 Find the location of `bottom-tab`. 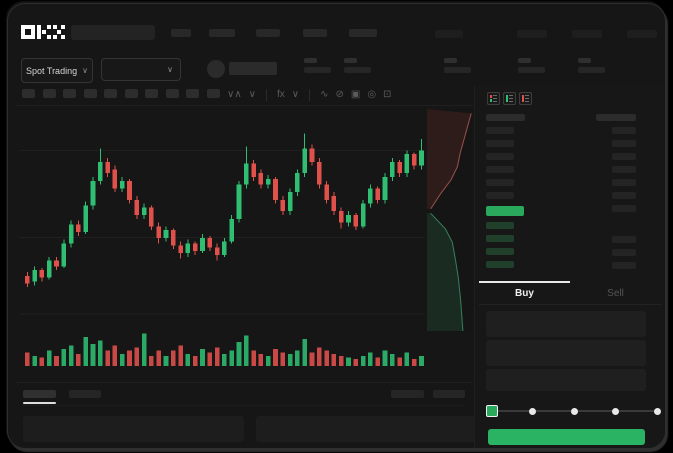

bottom-tab is located at coordinates (85, 394).